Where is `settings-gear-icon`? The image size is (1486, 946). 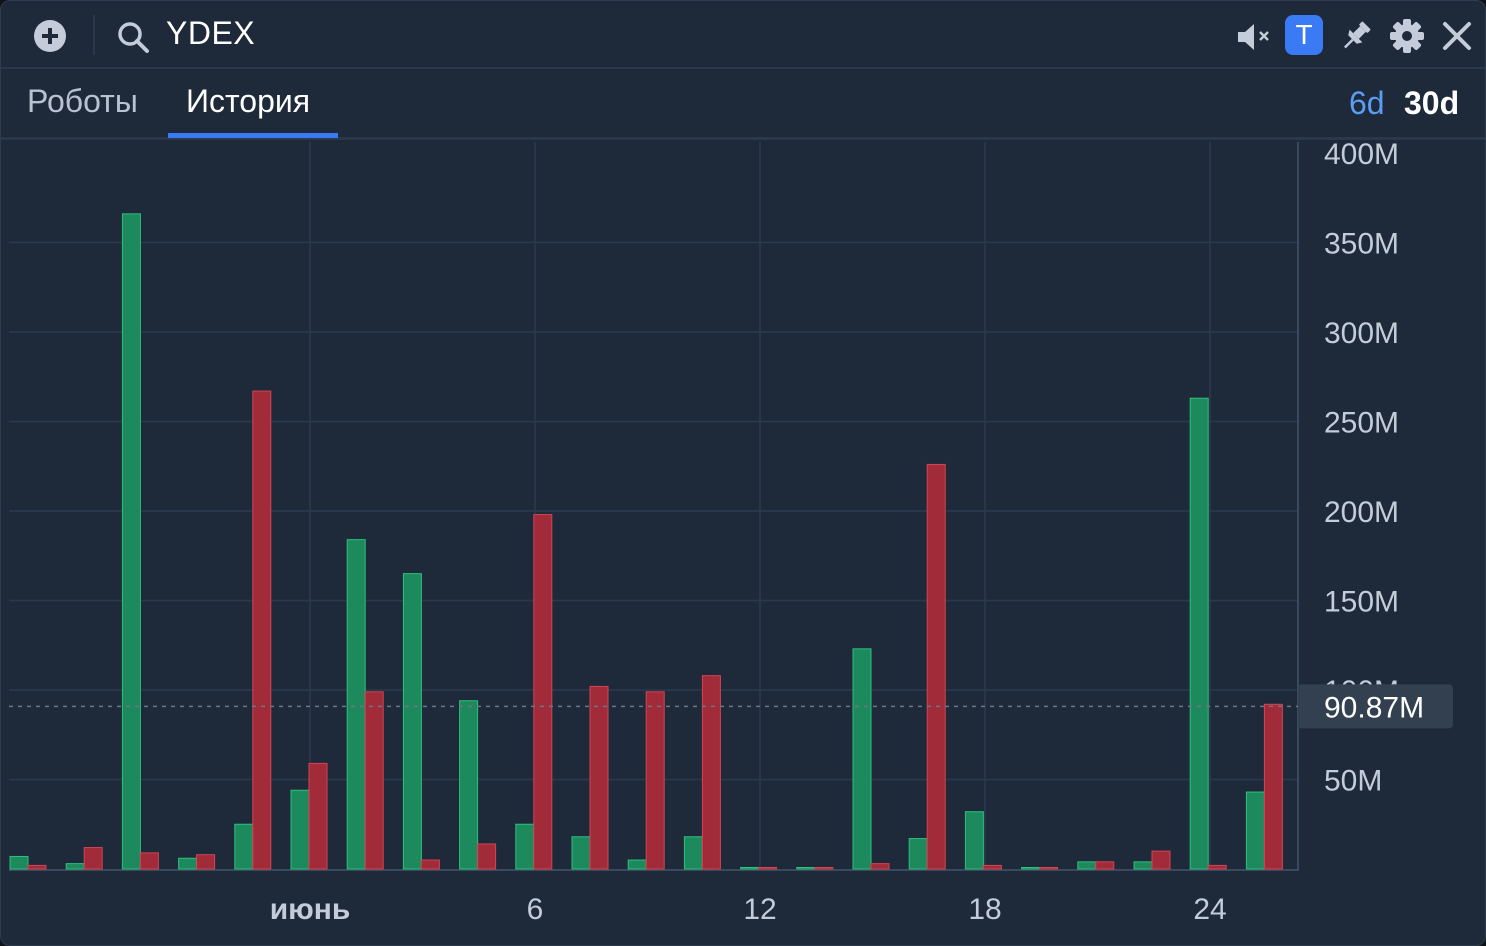 settings-gear-icon is located at coordinates (1407, 36).